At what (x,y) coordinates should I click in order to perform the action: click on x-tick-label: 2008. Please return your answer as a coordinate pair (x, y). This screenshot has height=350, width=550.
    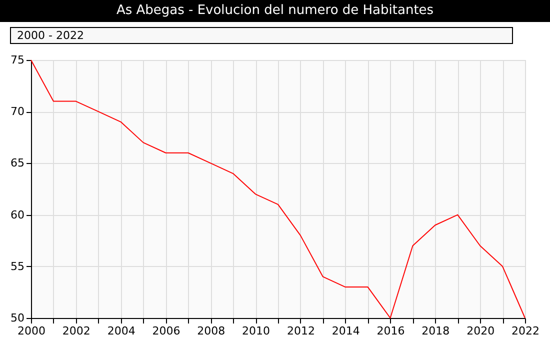
    Looking at the image, I should click on (211, 331).